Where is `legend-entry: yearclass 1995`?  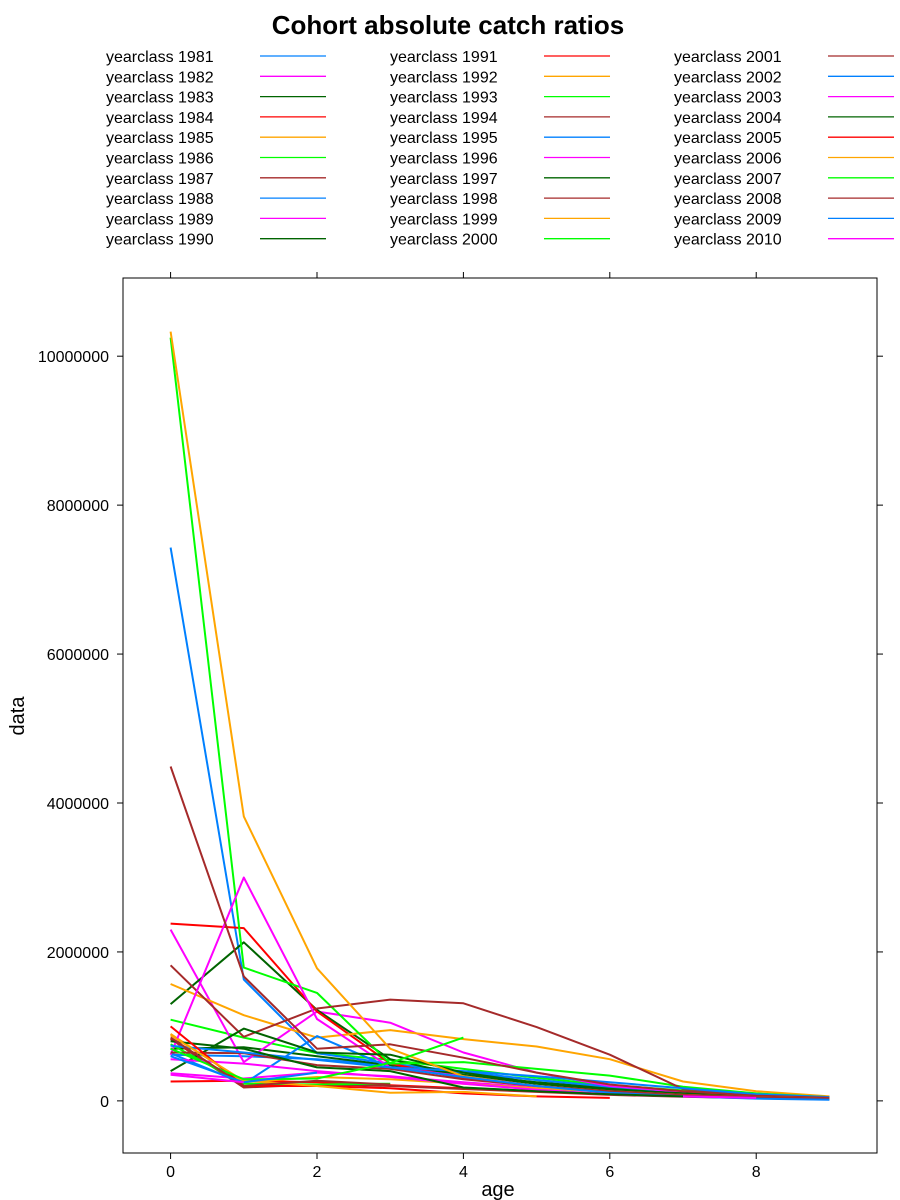 legend-entry: yearclass 1995 is located at coordinates (500, 138).